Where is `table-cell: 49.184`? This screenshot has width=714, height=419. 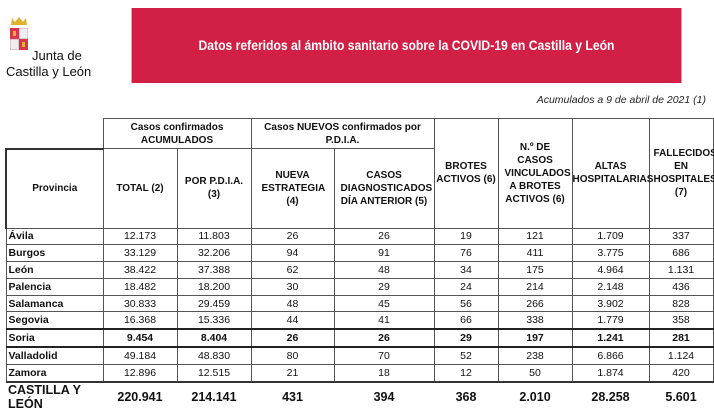 table-cell: 49.184 is located at coordinates (140, 355).